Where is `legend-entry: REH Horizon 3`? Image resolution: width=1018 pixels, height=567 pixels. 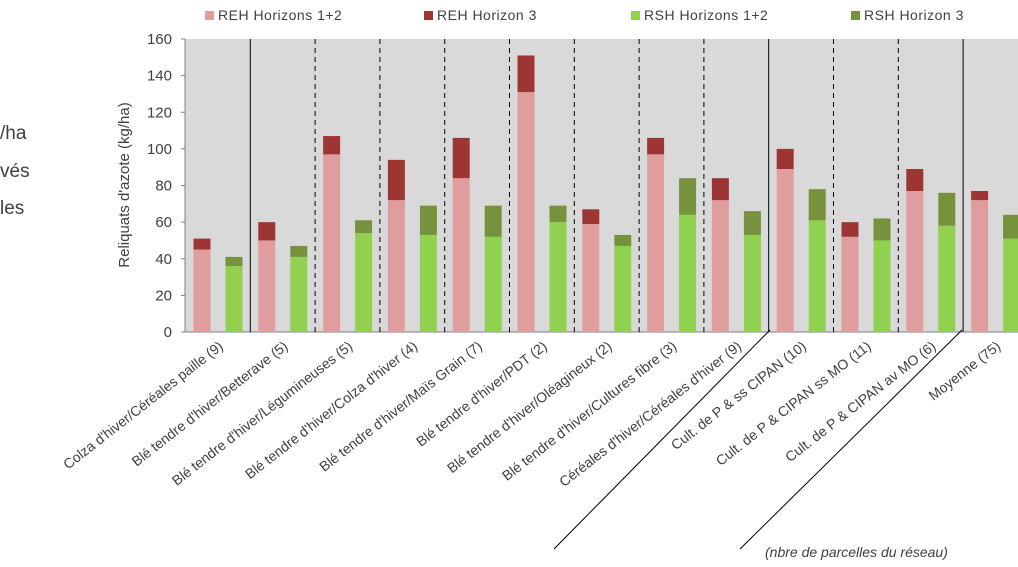 legend-entry: REH Horizon 3 is located at coordinates (487, 15).